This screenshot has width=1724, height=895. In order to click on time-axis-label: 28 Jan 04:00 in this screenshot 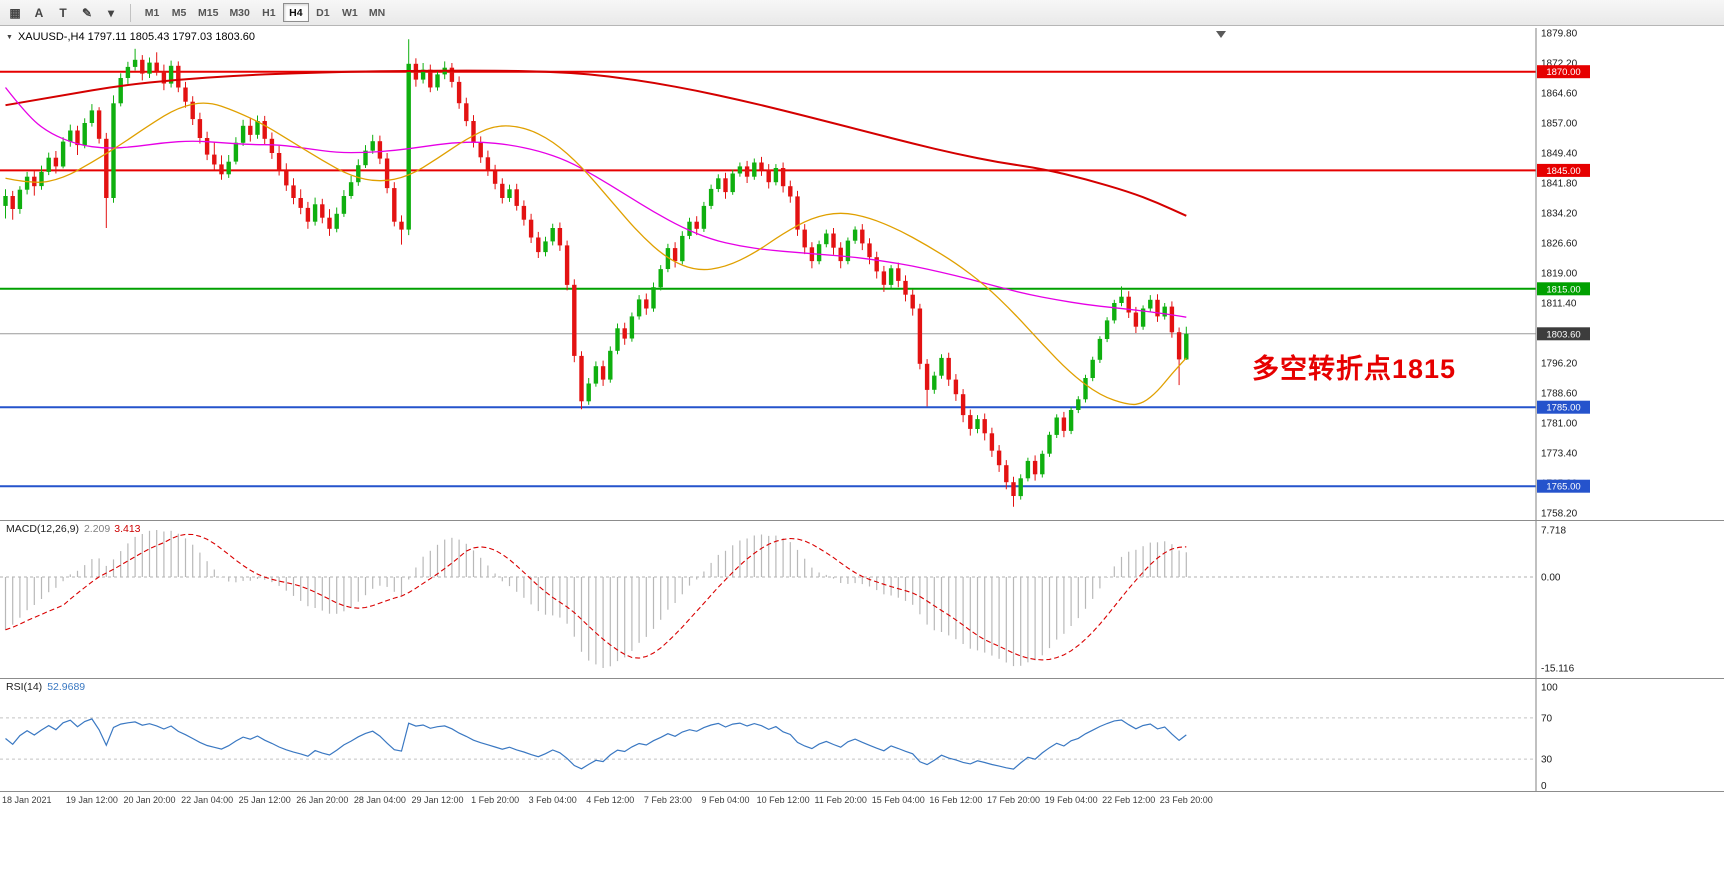, I will do `click(379, 800)`.